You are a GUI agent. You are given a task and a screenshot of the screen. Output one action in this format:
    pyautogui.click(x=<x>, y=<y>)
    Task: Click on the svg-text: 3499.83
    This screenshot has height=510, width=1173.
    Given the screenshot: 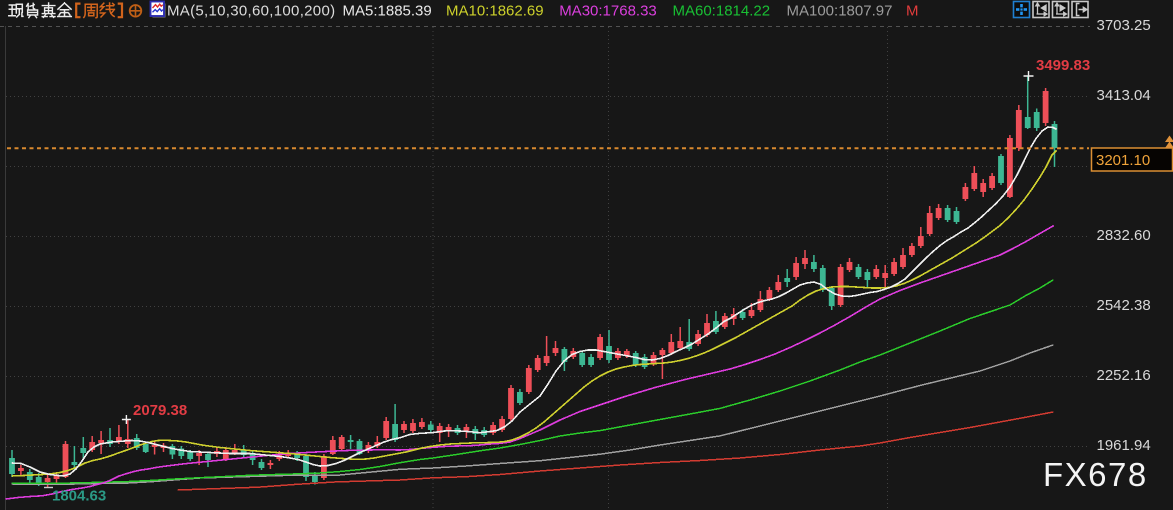 What is the action you would take?
    pyautogui.click(x=1063, y=65)
    